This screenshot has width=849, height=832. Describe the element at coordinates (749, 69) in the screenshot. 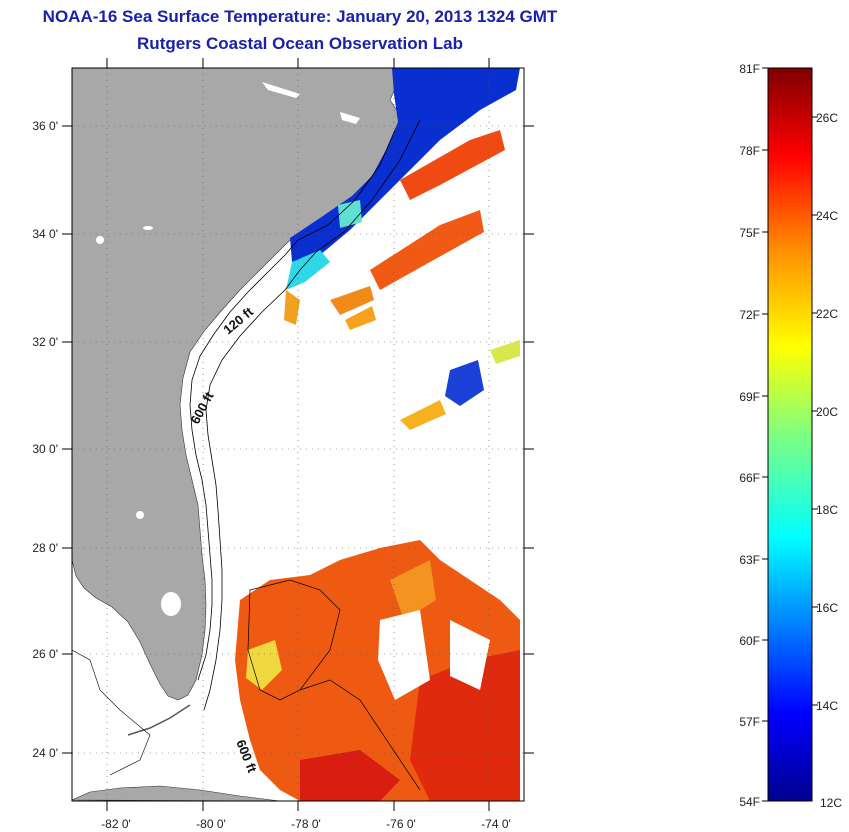

I see `colorbar-label-81f: 81F` at that location.